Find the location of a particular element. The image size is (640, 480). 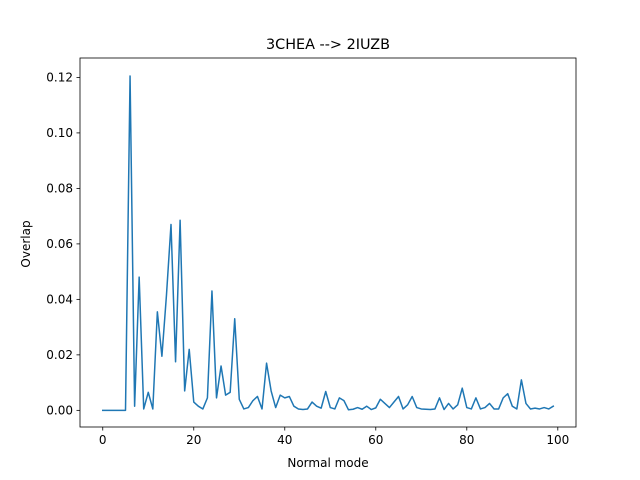

x-axis-label: Normal mode is located at coordinates (327, 463).